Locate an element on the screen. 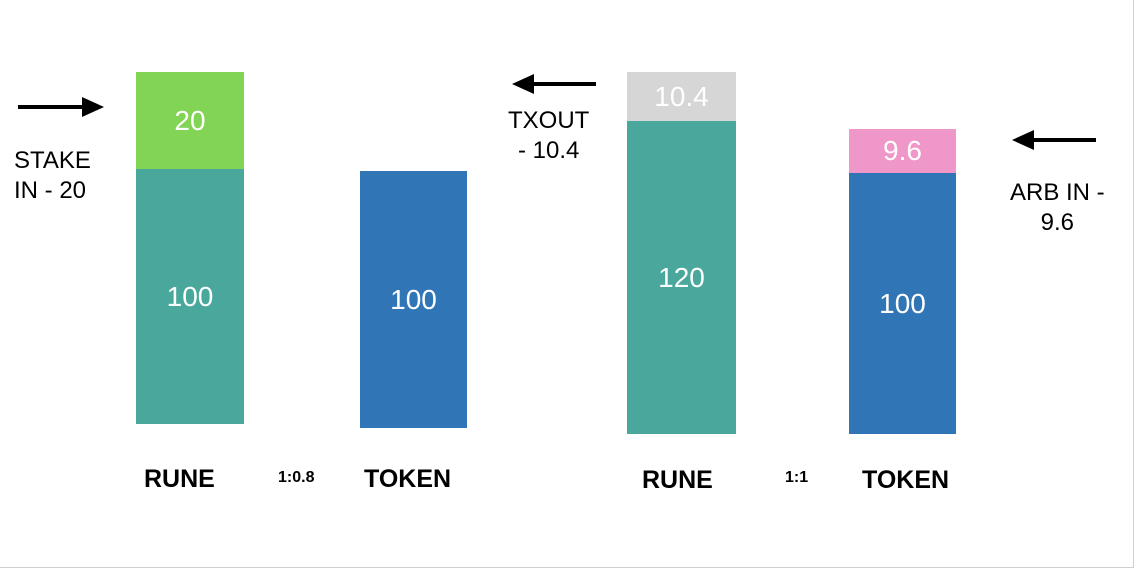  txout-line1: TXOUT is located at coordinates (549, 120).